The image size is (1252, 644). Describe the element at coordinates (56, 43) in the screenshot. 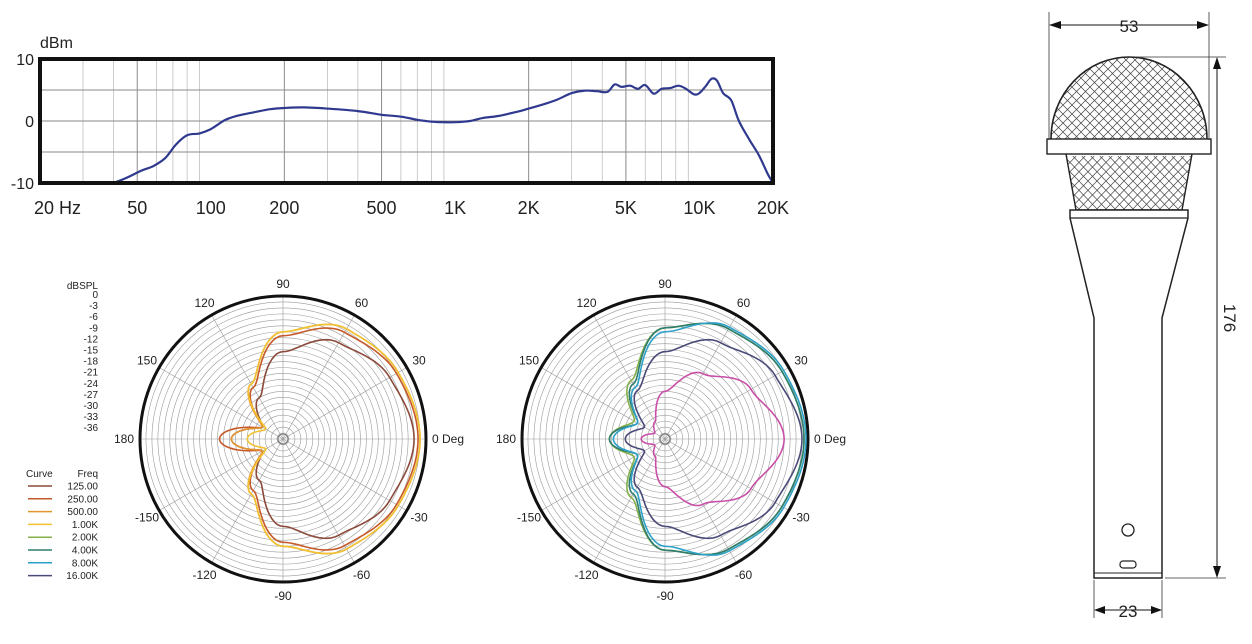

I see `frequency-y-label: dBm` at that location.